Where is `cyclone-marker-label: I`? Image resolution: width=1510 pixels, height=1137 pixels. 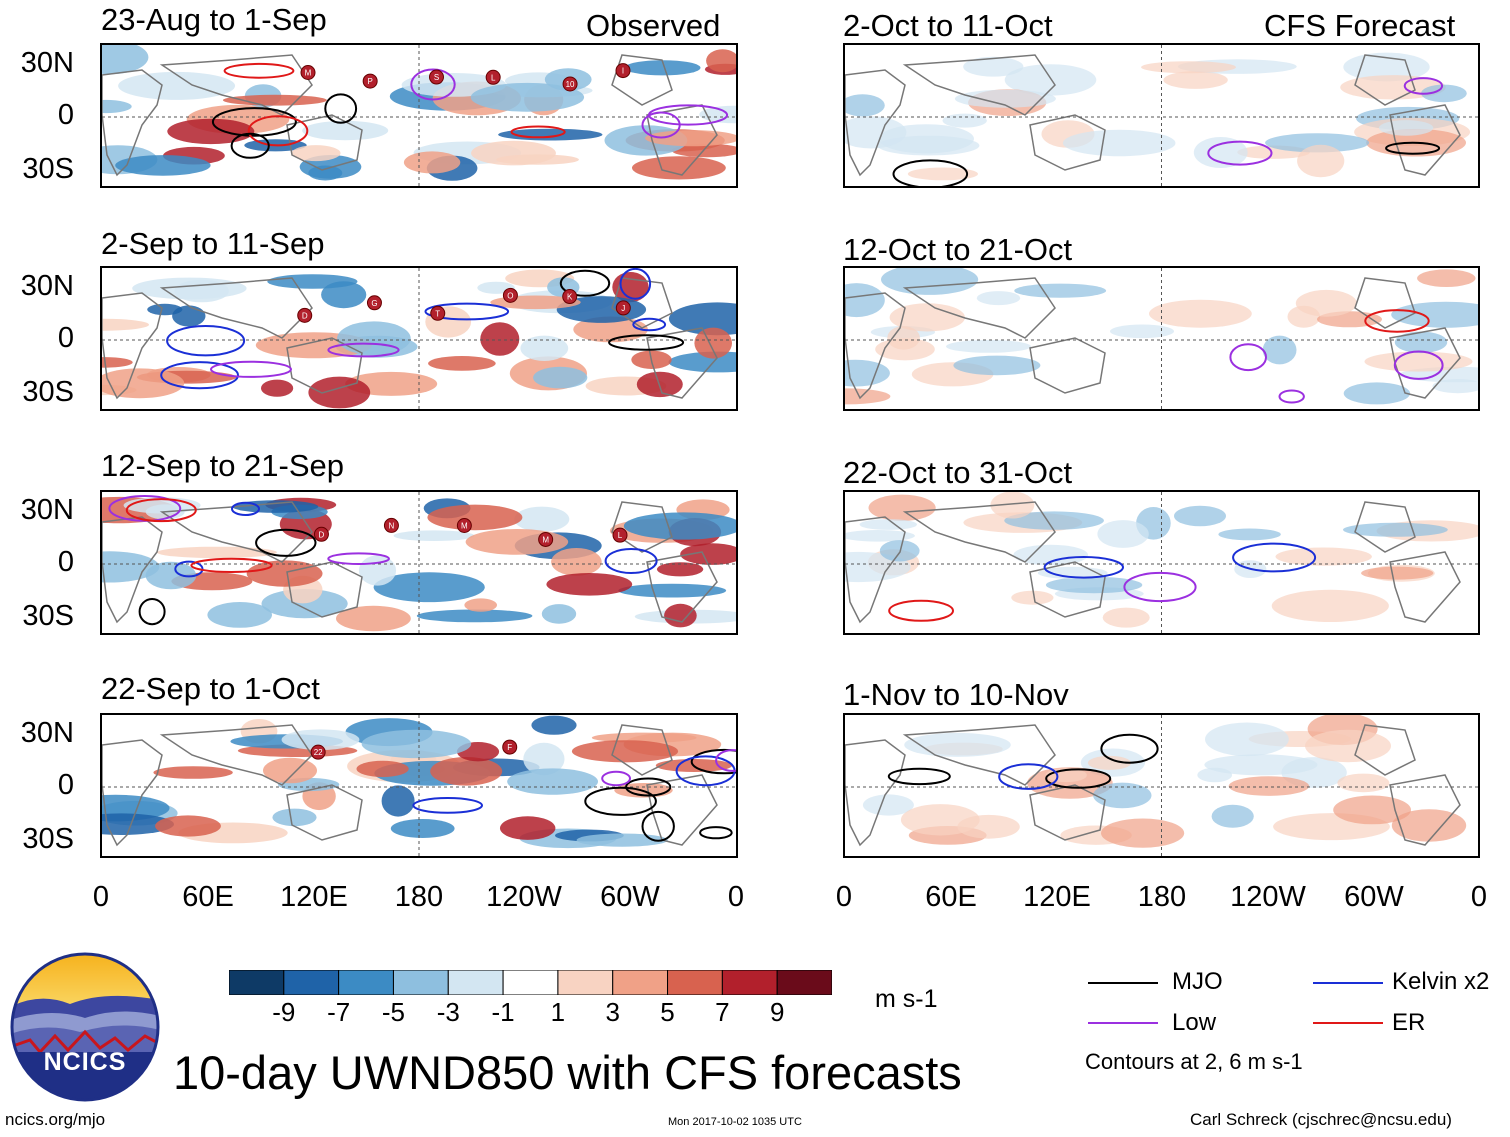
cyclone-marker-label: I is located at coordinates (623, 71).